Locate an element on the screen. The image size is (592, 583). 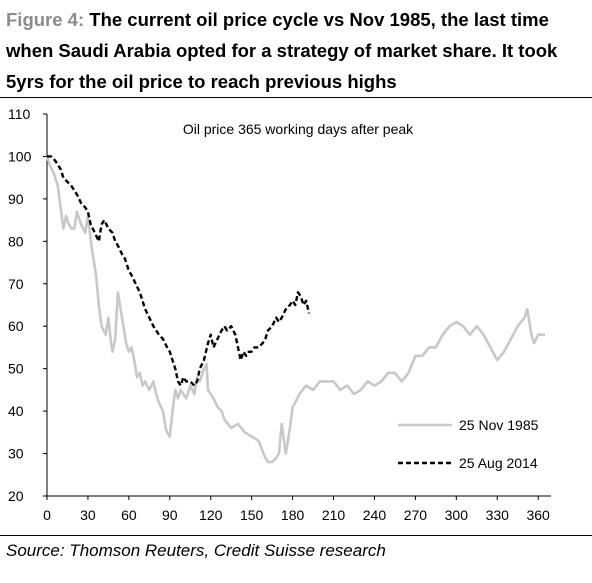
x-tick-label: 60 is located at coordinates (129, 515).